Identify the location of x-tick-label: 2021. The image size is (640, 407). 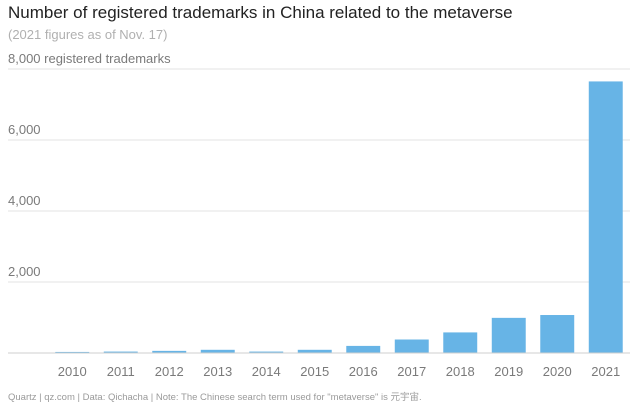
(605, 371).